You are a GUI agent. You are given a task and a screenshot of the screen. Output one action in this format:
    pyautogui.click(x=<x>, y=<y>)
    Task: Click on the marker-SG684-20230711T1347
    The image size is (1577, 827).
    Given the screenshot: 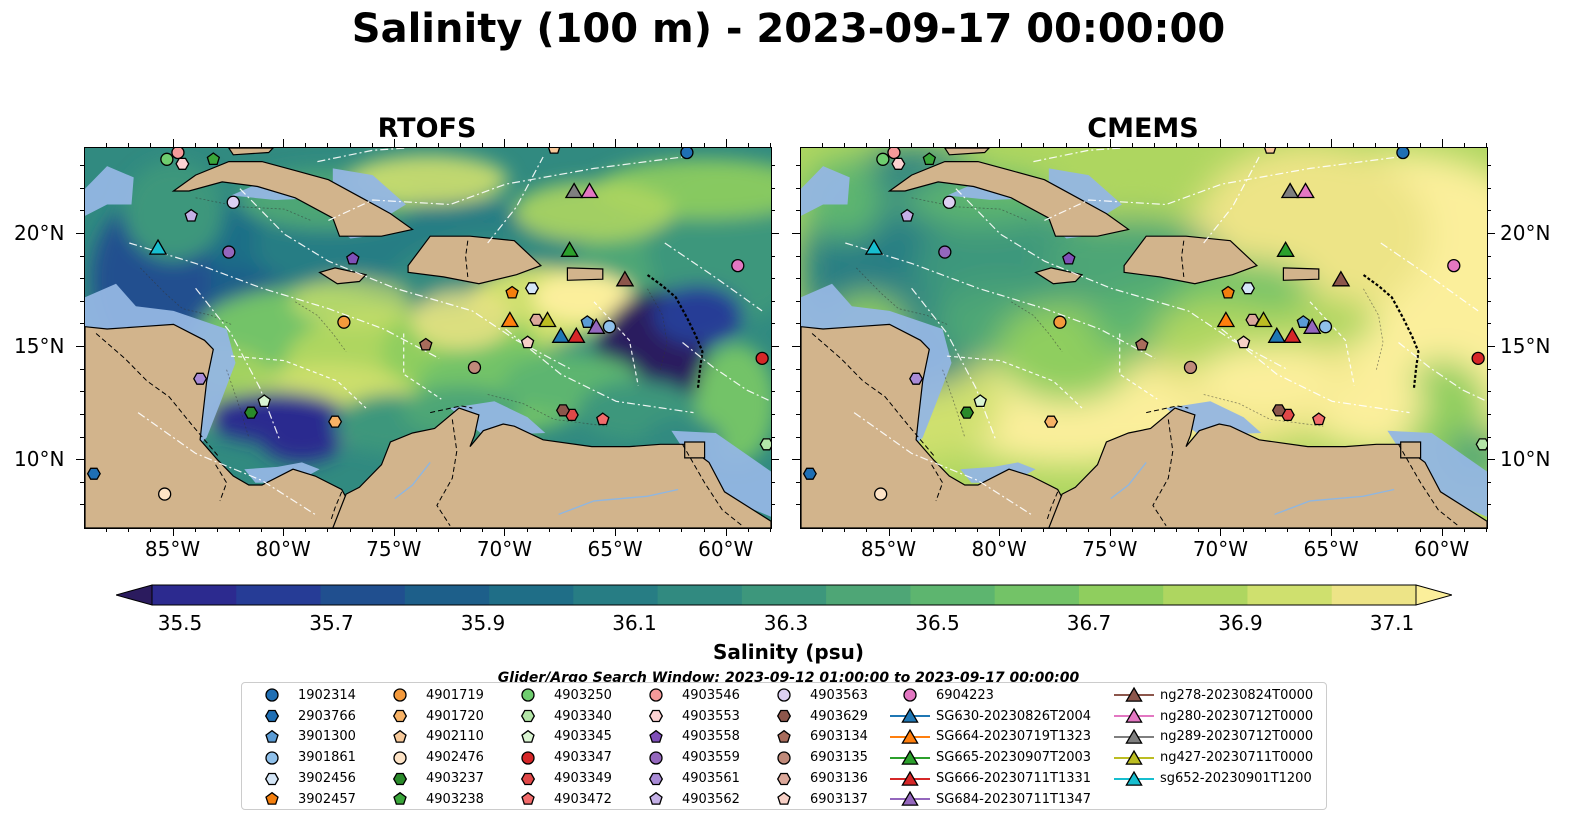 What is the action you would take?
    pyautogui.click(x=596, y=325)
    